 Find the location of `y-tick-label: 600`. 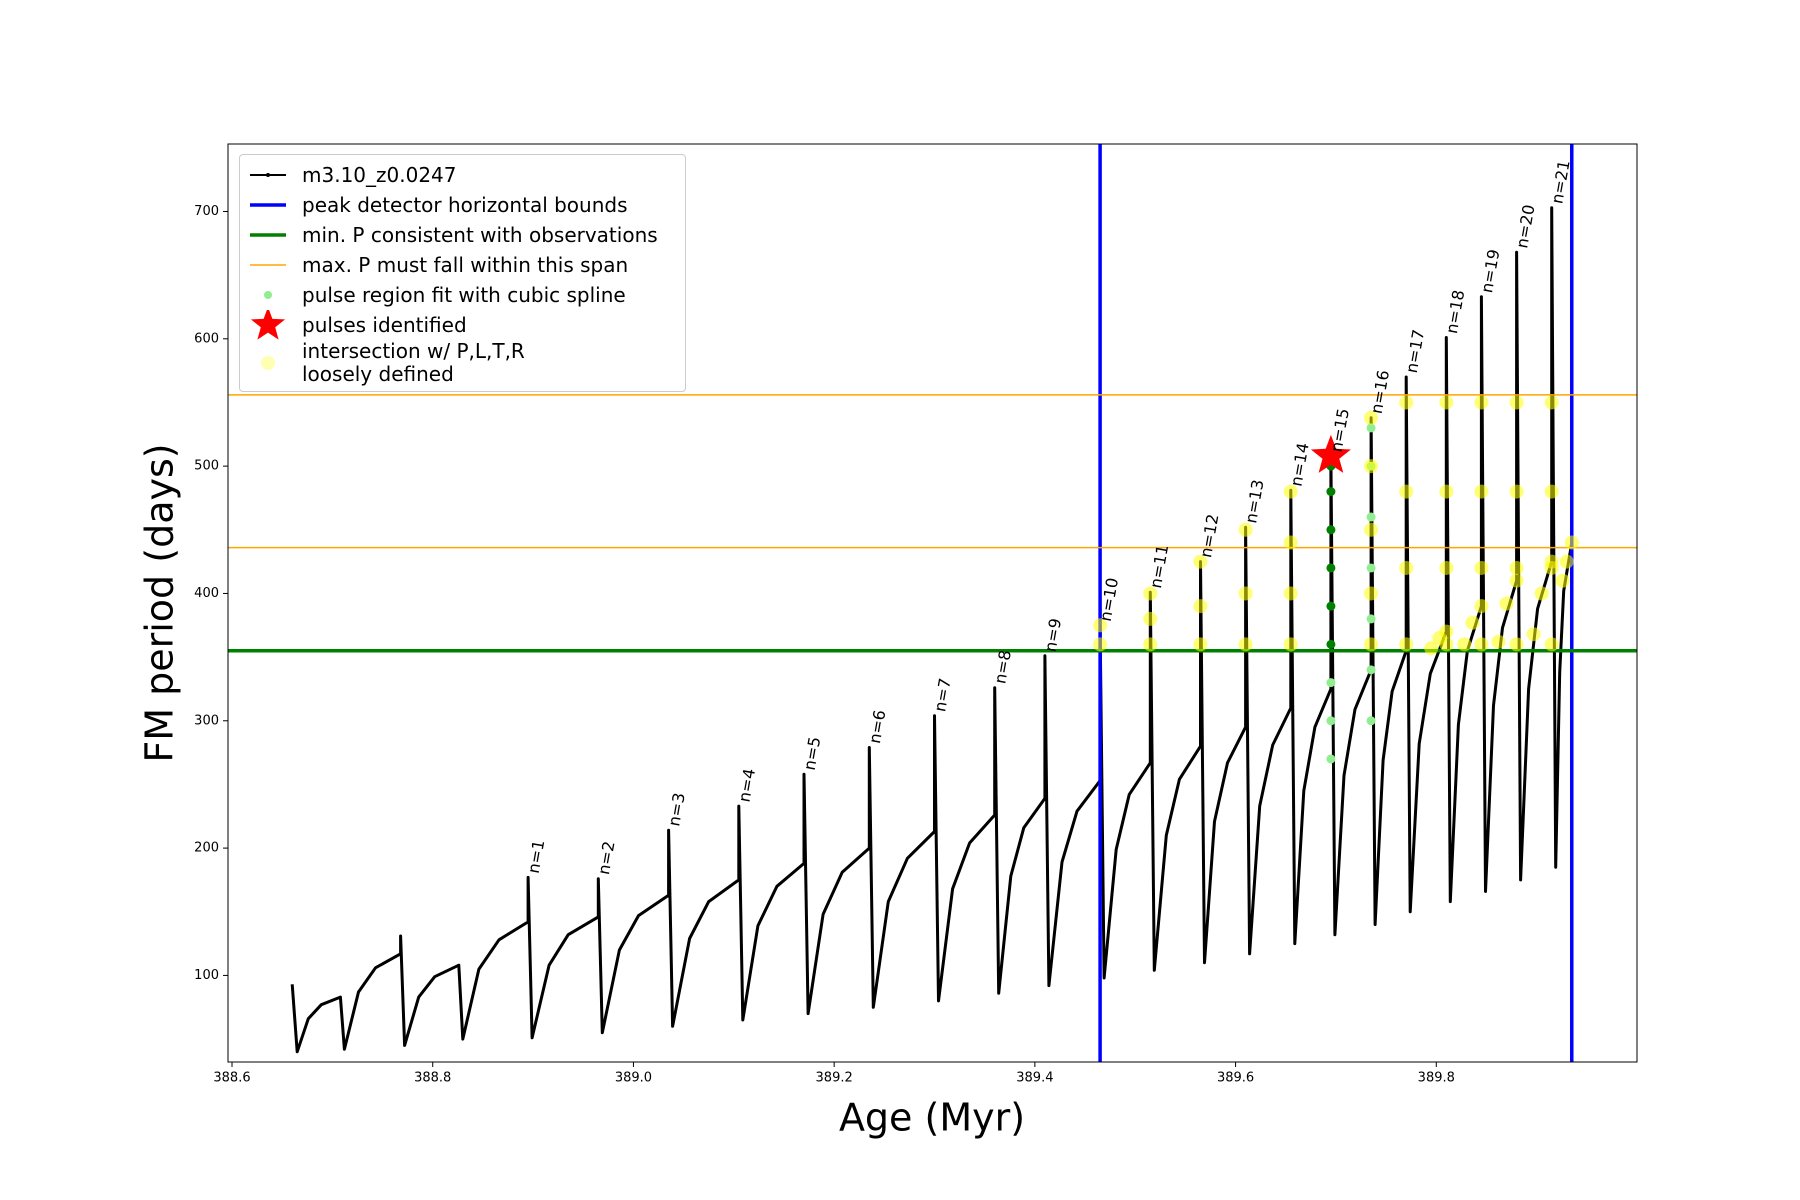

y-tick-label: 600 is located at coordinates (206, 338).